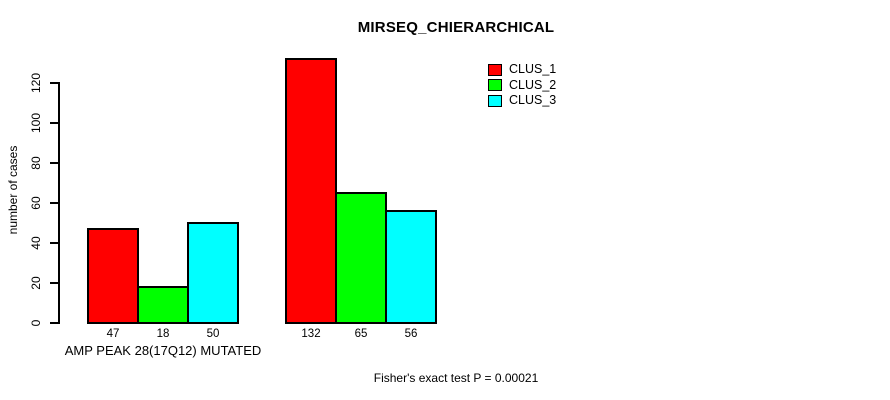 The width and height of the screenshot is (890, 400). I want to click on bar-value-label: 50, so click(213, 334).